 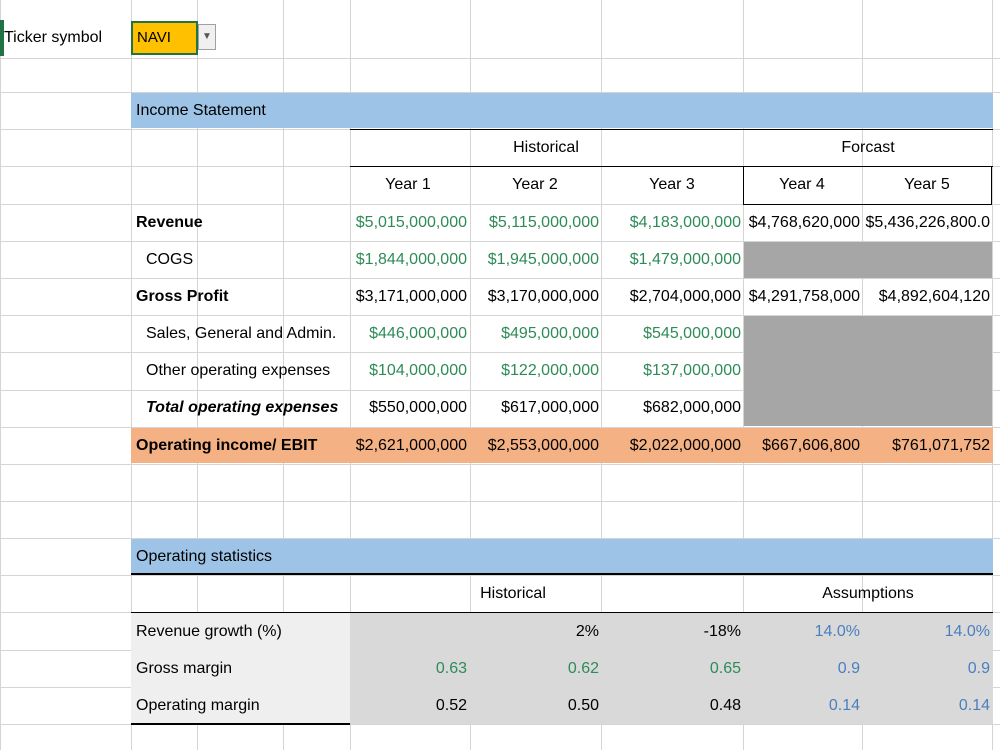 I want to click on ebit-y1: $2,621,000,000, so click(x=411, y=445).